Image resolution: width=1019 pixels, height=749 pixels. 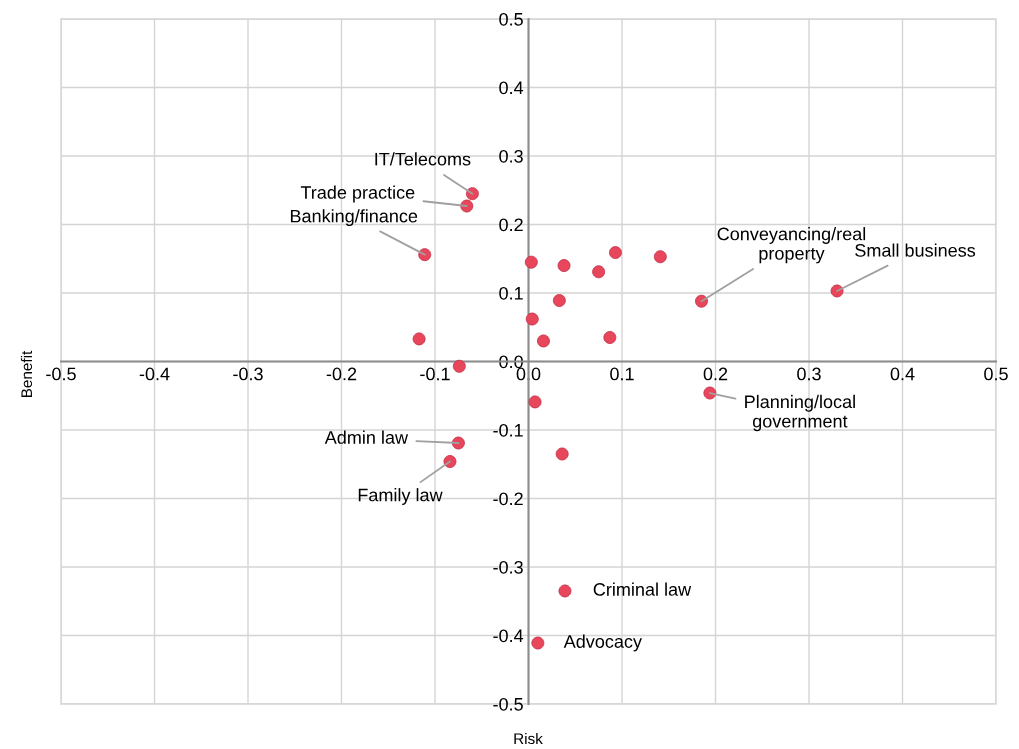 What do you see at coordinates (400, 496) in the screenshot?
I see `annotation: Family law` at bounding box center [400, 496].